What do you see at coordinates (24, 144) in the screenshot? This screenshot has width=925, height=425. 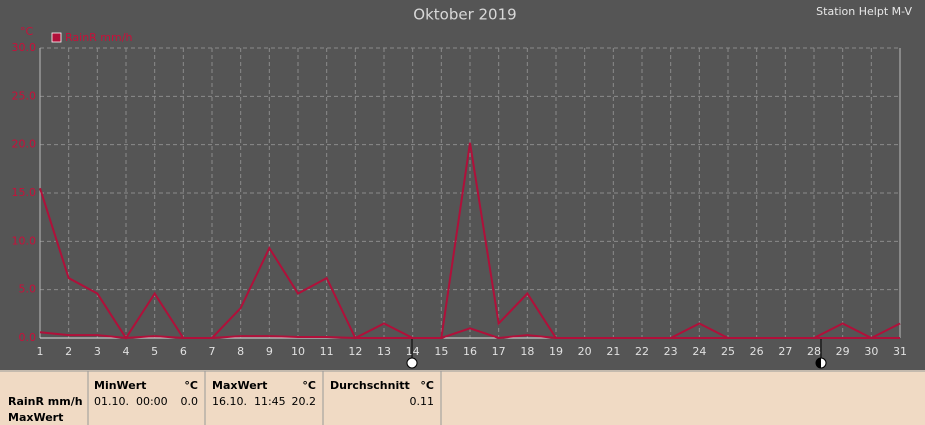 I see `y-tick-label: 20.0` at bounding box center [24, 144].